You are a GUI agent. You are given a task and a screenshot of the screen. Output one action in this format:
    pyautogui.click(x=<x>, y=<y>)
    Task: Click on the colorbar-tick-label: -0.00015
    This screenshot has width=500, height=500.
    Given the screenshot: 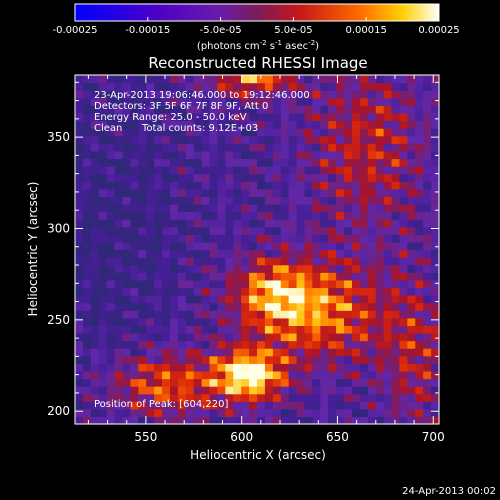 What is the action you would take?
    pyautogui.click(x=147, y=30)
    